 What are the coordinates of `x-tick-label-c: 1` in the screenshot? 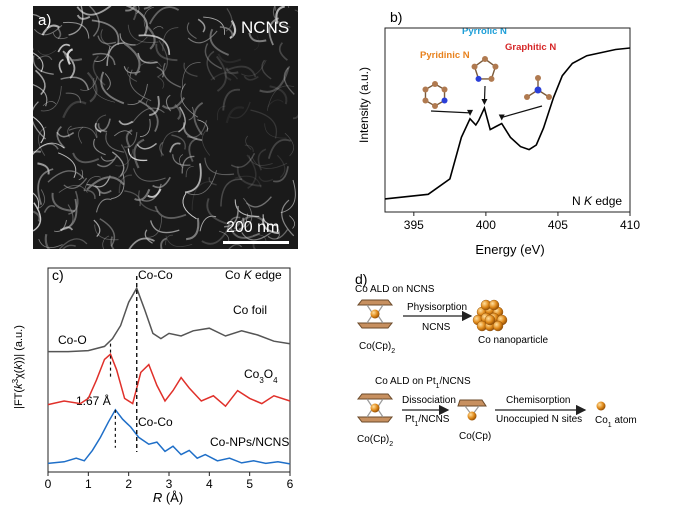 It's located at (88, 484).